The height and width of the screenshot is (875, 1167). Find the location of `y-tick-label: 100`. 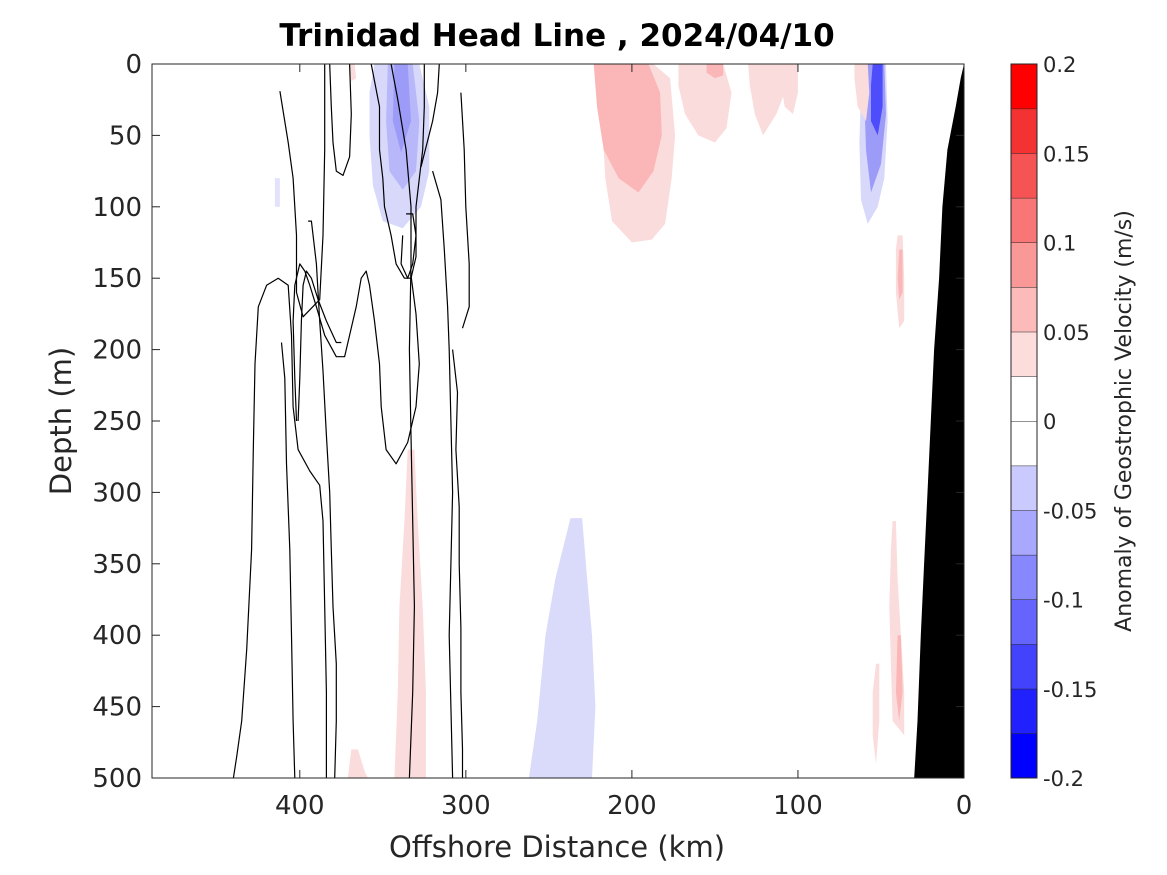

y-tick-label: 100 is located at coordinates (117, 208).